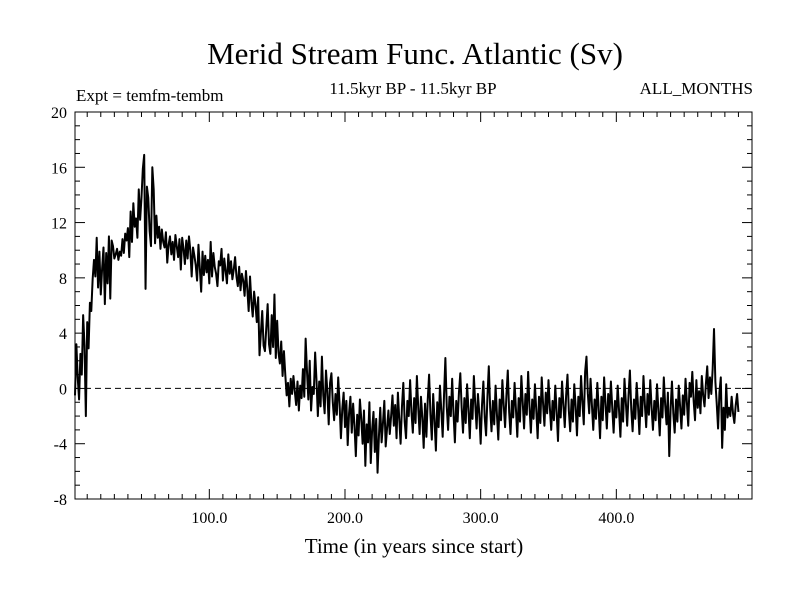 This screenshot has height=600, width=800. Describe the element at coordinates (412, 88) in the screenshot. I see `period-label: 11.5kyr BP - 11.5kyr BP` at that location.